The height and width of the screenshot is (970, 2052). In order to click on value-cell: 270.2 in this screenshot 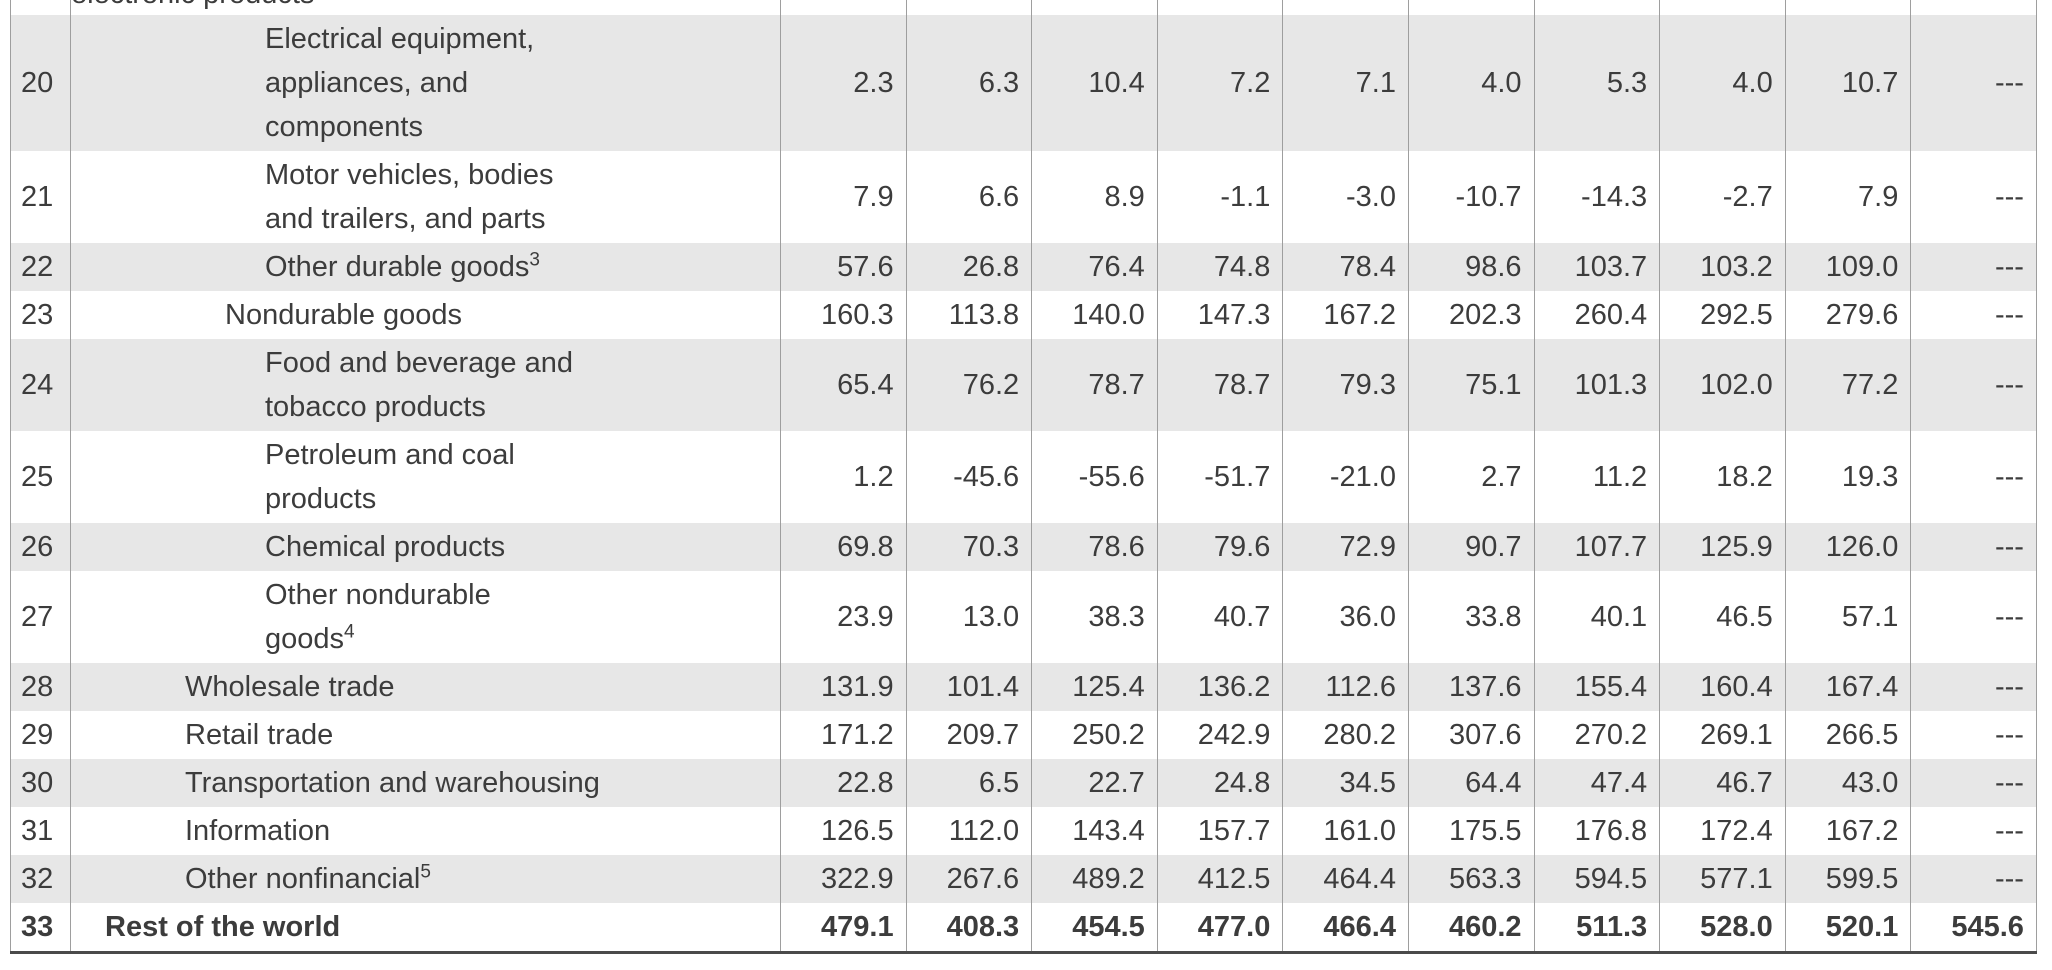, I will do `click(1596, 735)`.